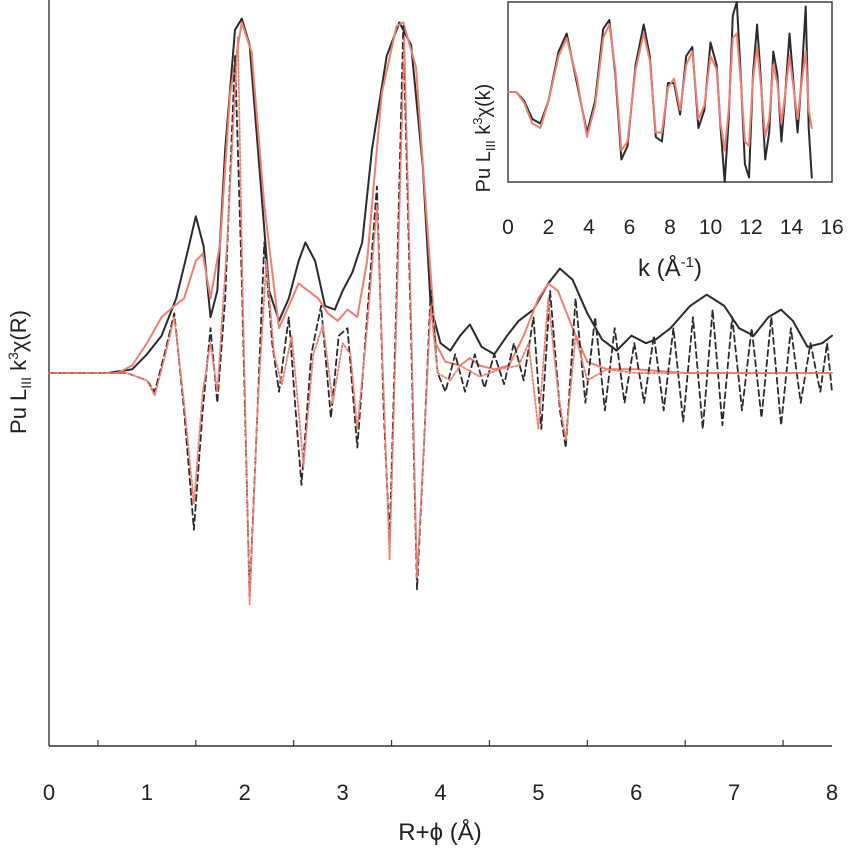 Image resolution: width=848 pixels, height=850 pixels. What do you see at coordinates (831, 227) in the screenshot?
I see `inset-x-tick-label: 16` at bounding box center [831, 227].